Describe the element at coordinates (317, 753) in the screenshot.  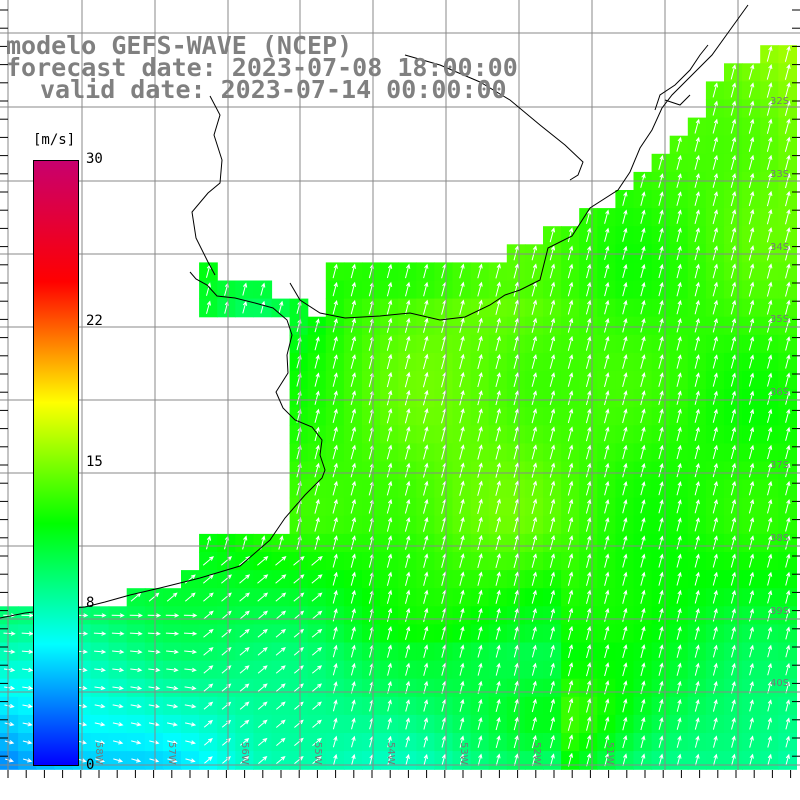
I see `longitude-label: 55W` at that location.